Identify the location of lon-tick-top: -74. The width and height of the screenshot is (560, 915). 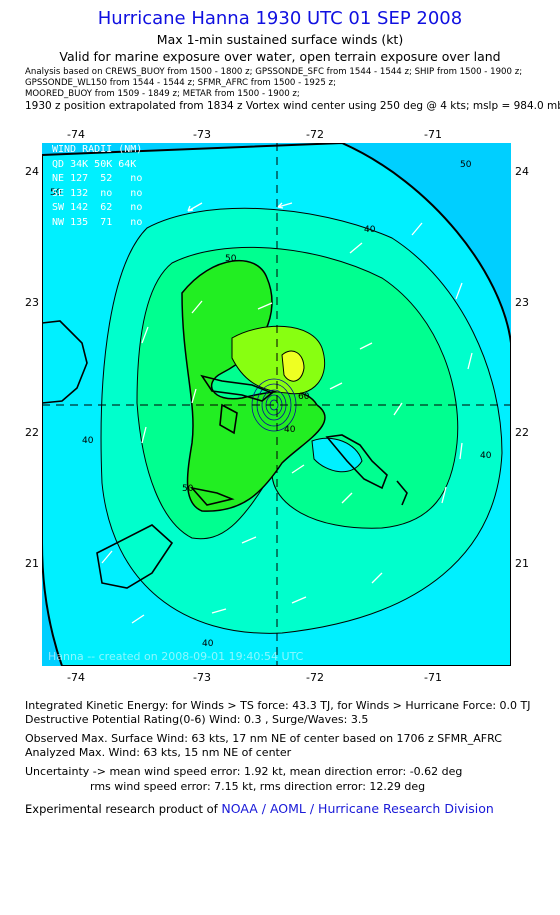
(76, 134).